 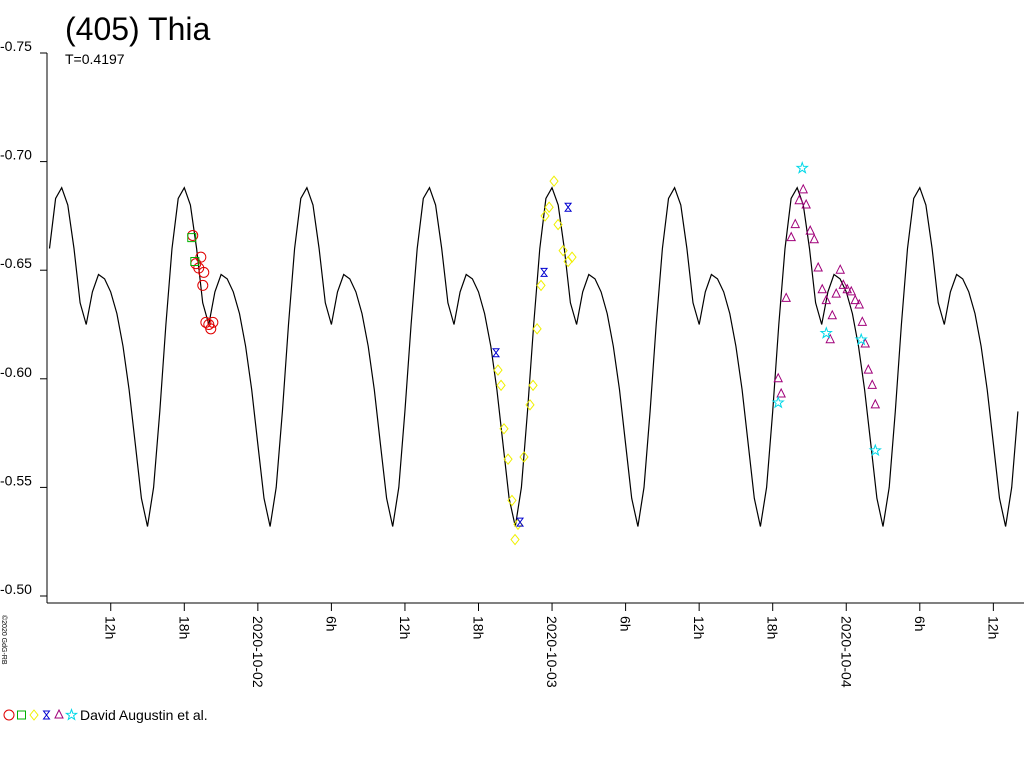 What do you see at coordinates (846, 652) in the screenshot?
I see `x-tick-label: 2020-10-04` at bounding box center [846, 652].